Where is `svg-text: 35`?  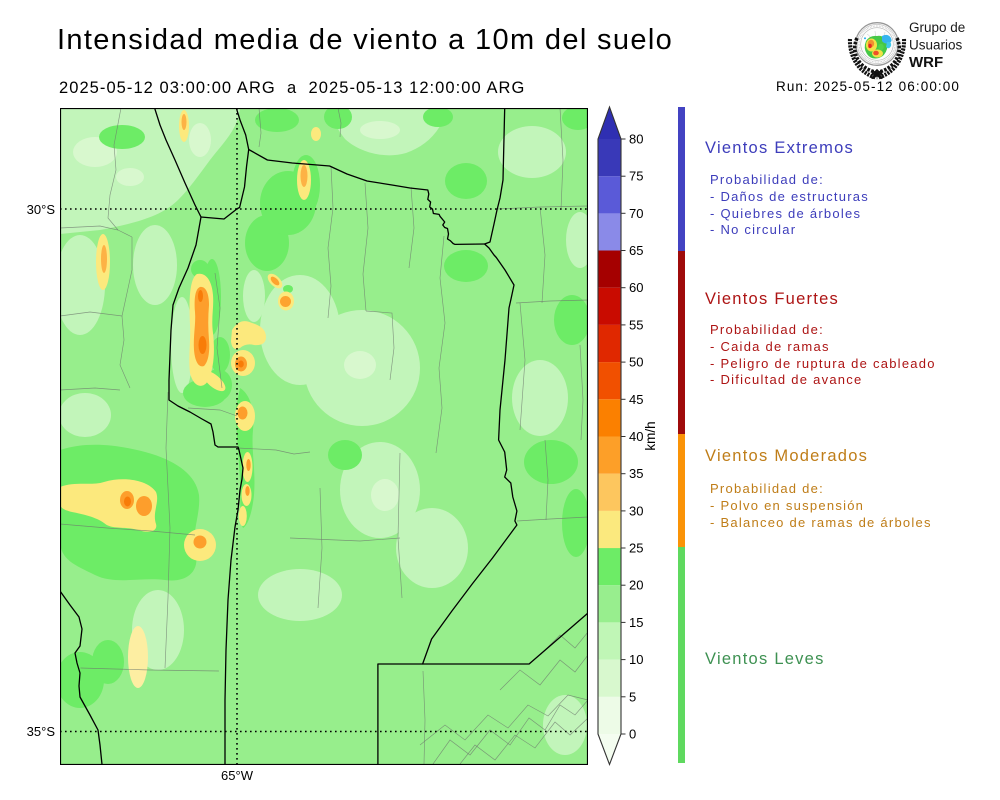
svg-text: 35 is located at coordinates (636, 473).